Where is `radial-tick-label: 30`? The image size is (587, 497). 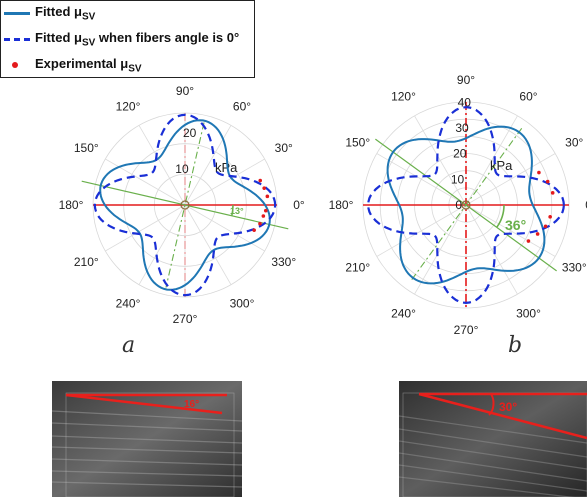 radial-tick-label: 30 is located at coordinates (462, 128).